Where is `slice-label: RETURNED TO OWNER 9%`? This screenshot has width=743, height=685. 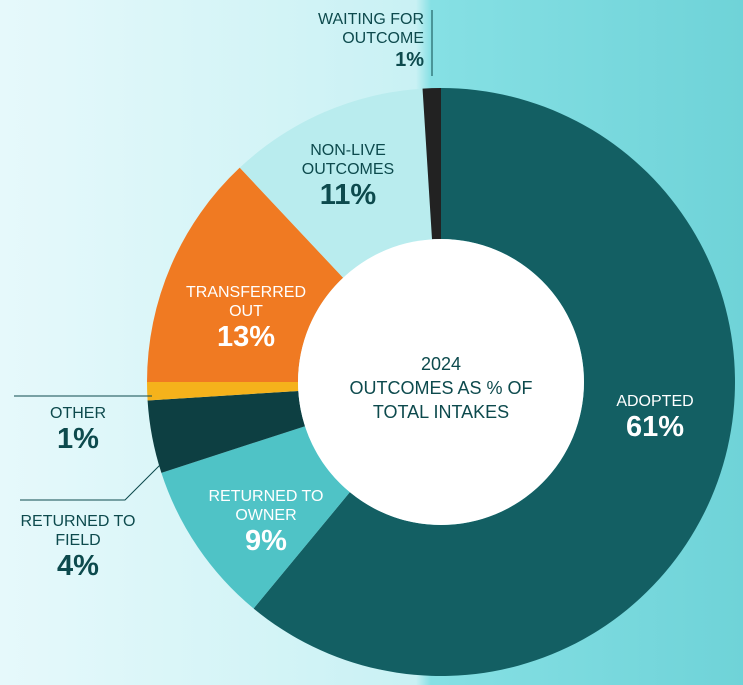 slice-label: RETURNED TO OWNER 9% is located at coordinates (266, 522).